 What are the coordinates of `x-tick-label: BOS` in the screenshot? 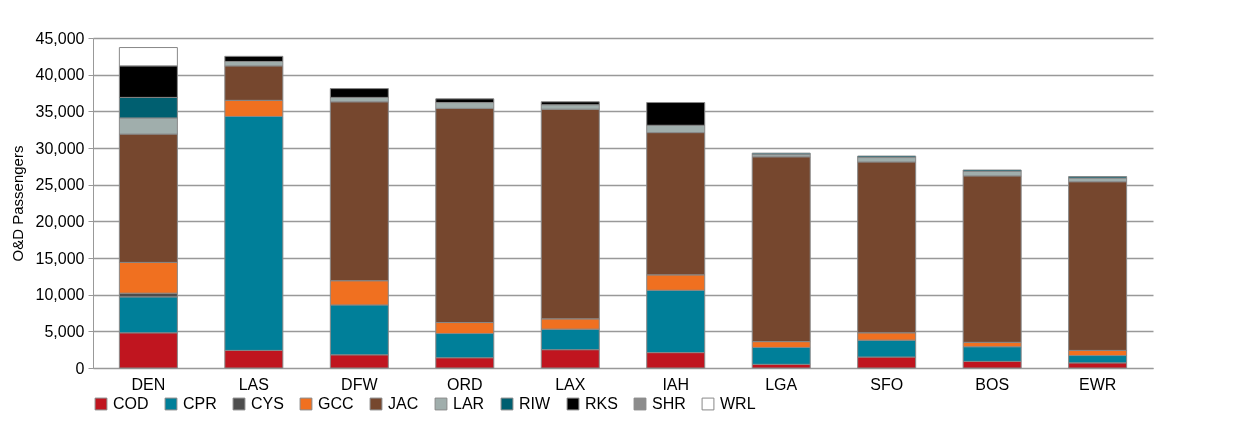 It's located at (992, 384).